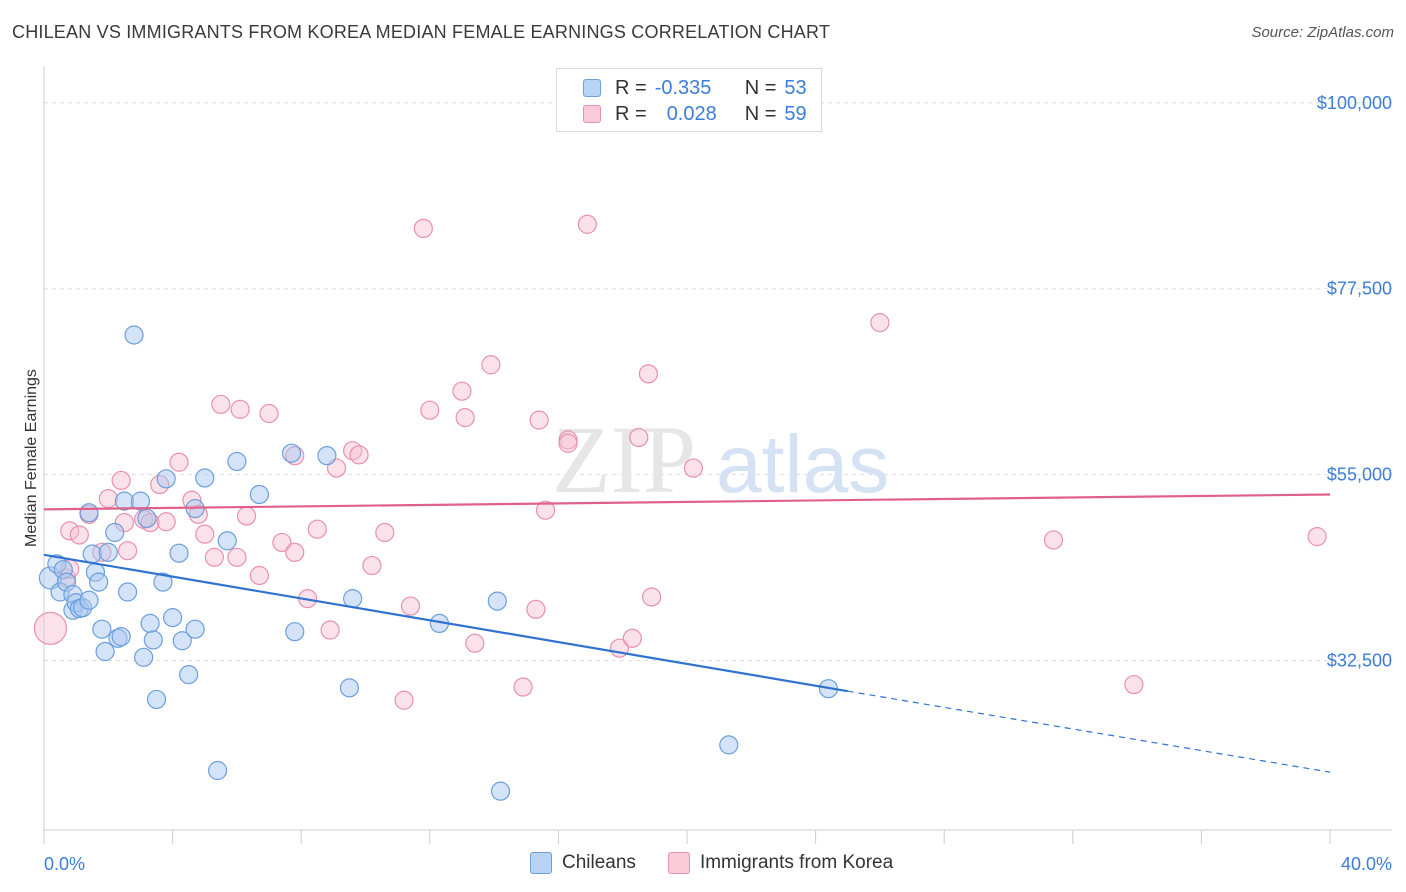 The width and height of the screenshot is (1406, 892). What do you see at coordinates (1359, 661) in the screenshot?
I see `y-tick-label-0: $32,500` at bounding box center [1359, 661].